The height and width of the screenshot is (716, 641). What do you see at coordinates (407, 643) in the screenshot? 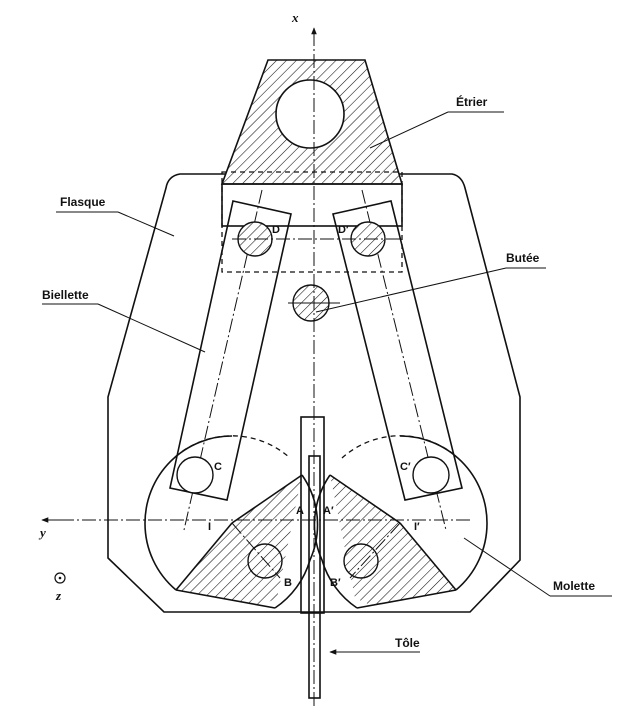
I see `label-tole: Tôle` at bounding box center [407, 643].